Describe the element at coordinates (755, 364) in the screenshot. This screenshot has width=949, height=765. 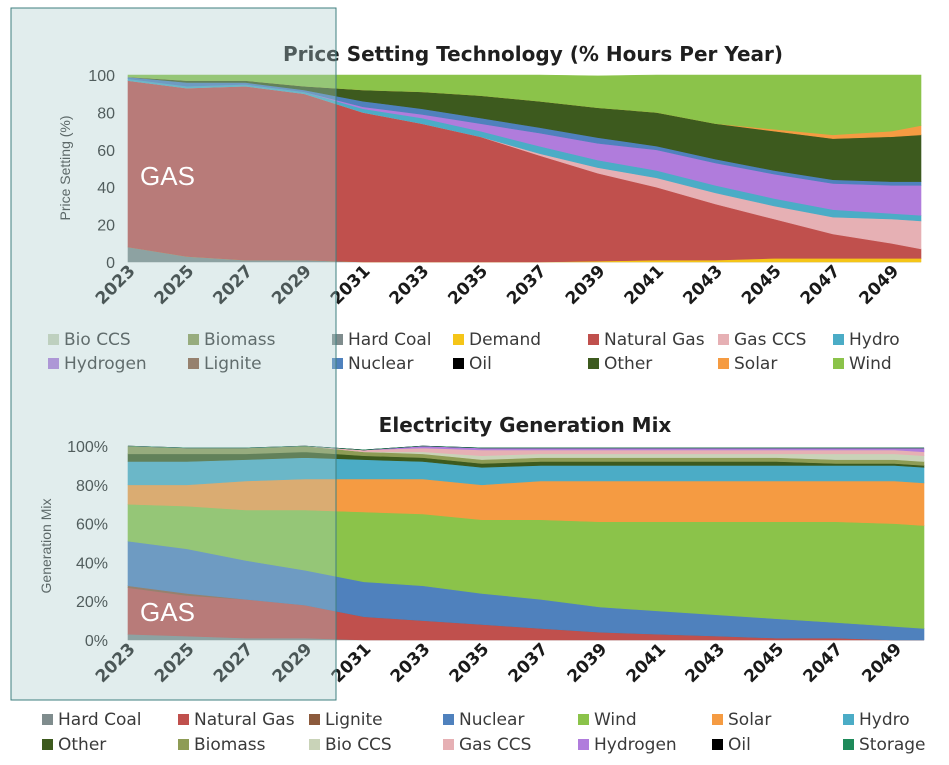
I see `legend-label: Solar` at that location.